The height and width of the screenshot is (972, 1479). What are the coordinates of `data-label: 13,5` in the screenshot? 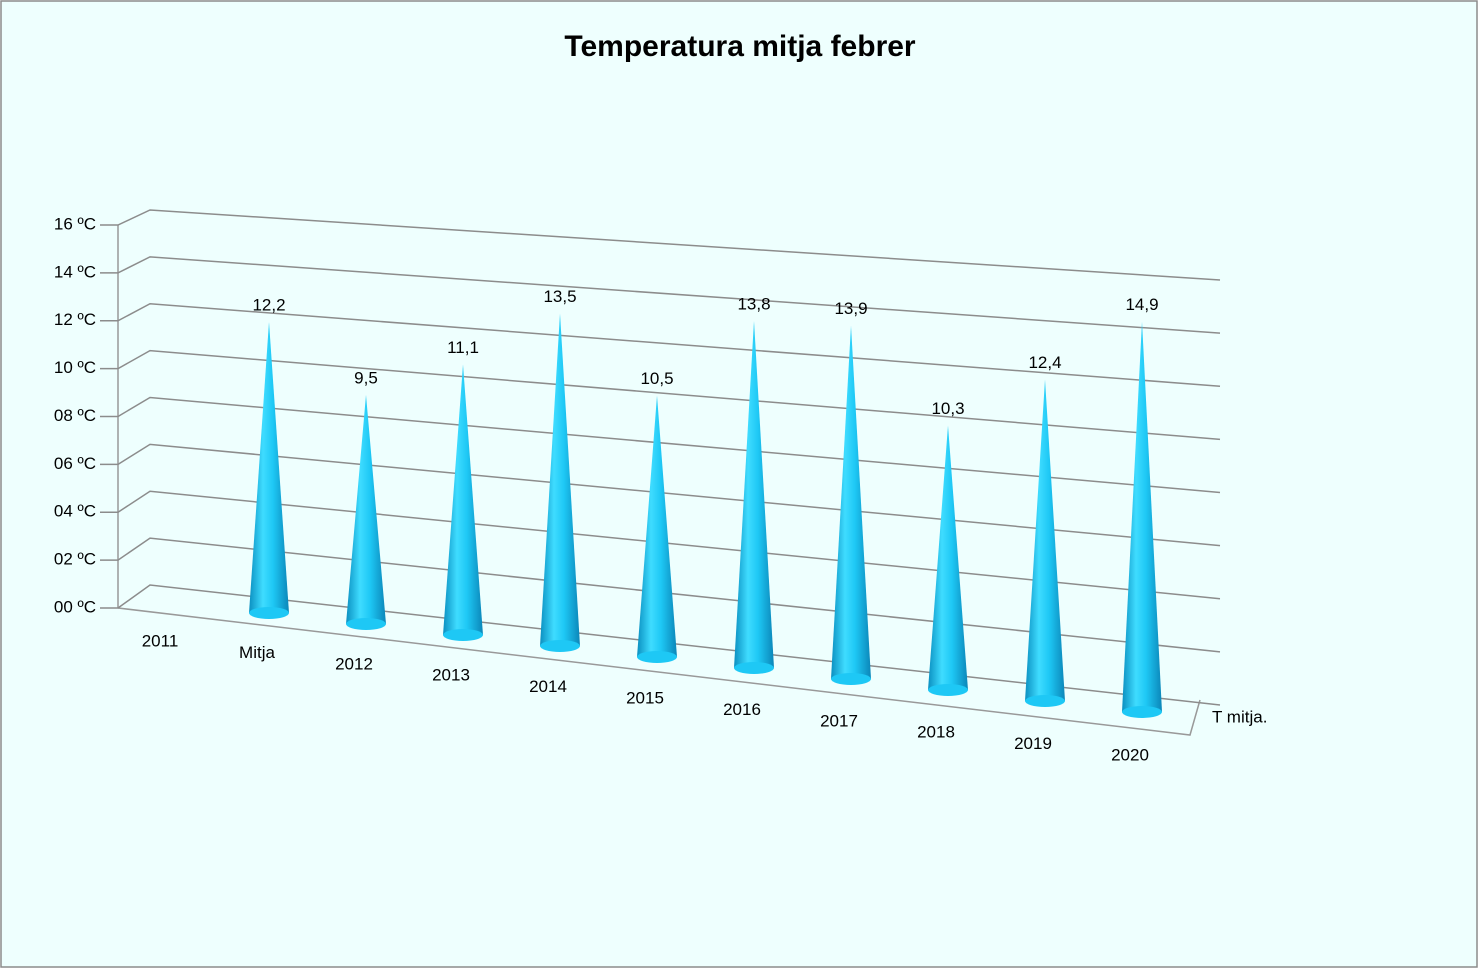 It's located at (559, 296).